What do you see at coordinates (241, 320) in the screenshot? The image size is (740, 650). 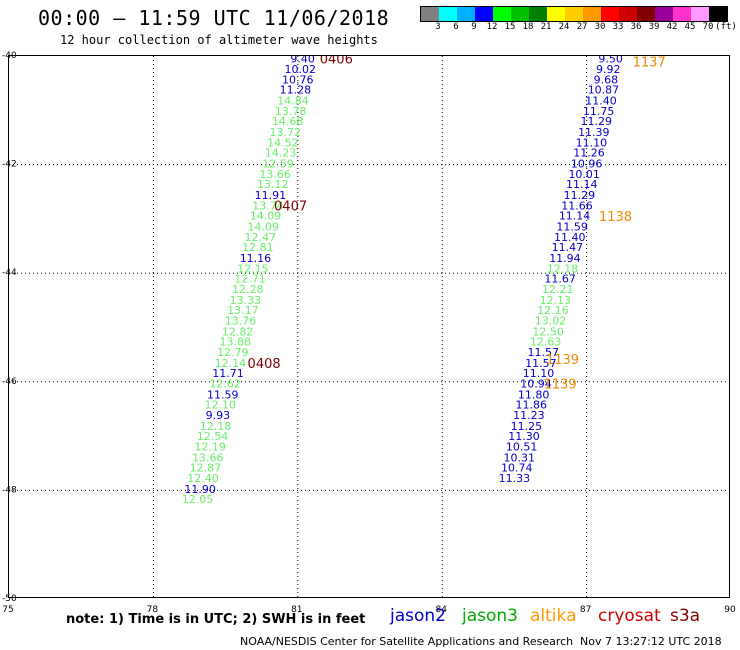 I see `wave-height-reading: 13.76` at bounding box center [241, 320].